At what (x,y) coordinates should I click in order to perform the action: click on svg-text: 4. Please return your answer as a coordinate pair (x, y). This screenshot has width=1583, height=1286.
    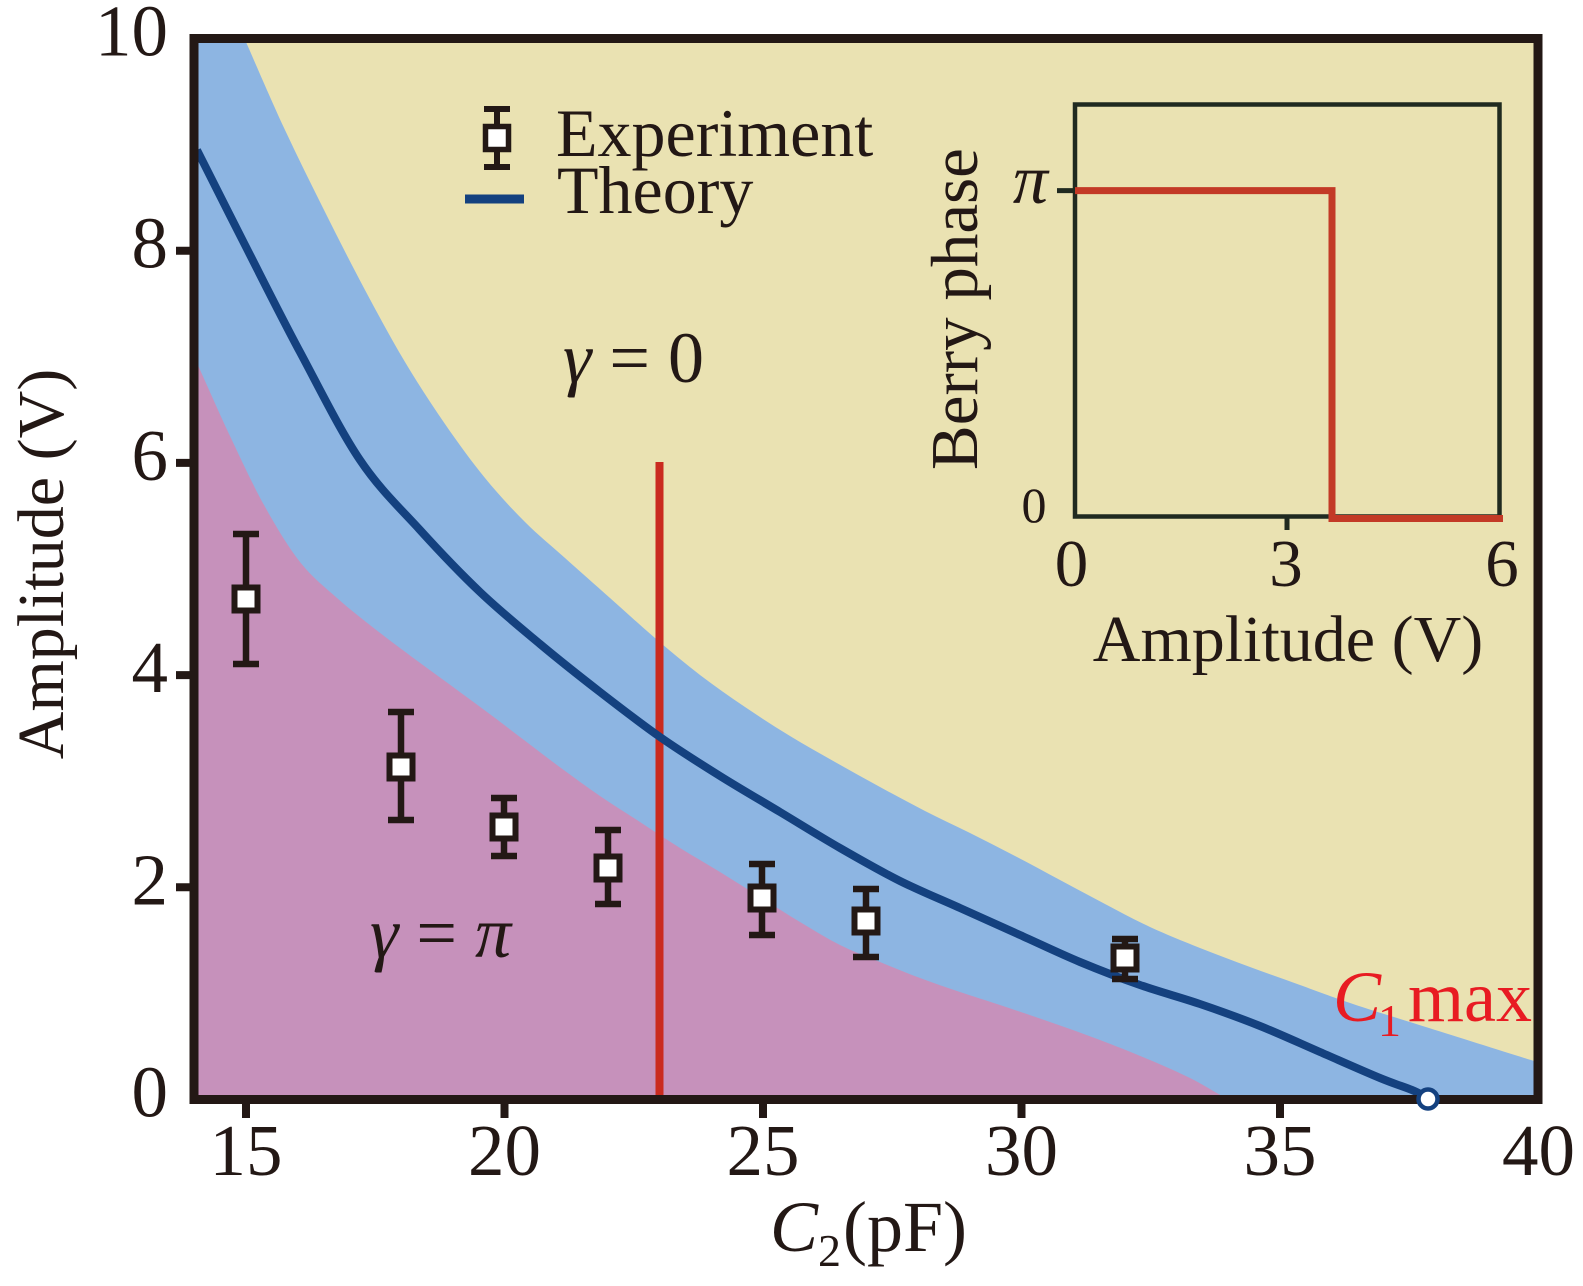
    Looking at the image, I should click on (150, 667).